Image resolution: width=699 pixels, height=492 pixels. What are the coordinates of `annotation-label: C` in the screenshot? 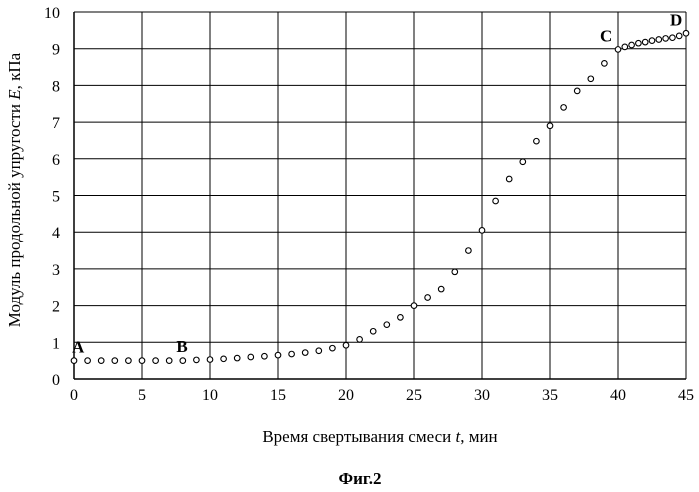 It's located at (606, 35).